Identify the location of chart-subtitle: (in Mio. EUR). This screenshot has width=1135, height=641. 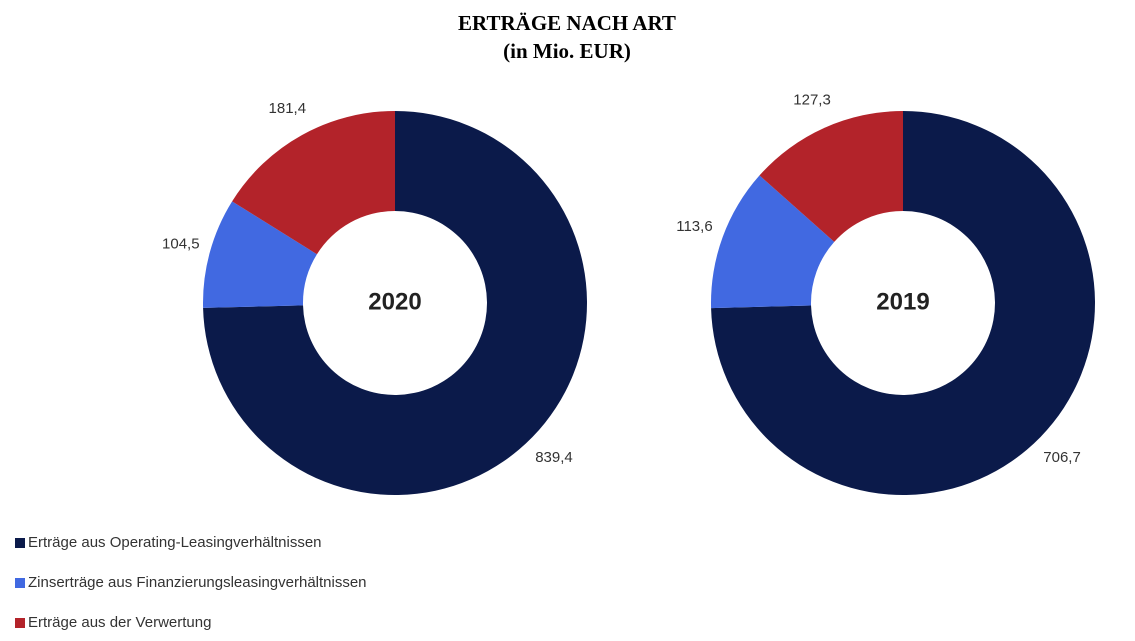
(567, 51).